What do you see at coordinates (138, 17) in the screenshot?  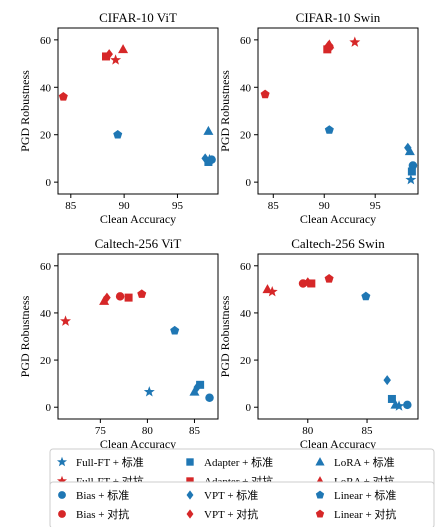 I see `chart-title: CIFAR-10 ViT` at bounding box center [138, 17].